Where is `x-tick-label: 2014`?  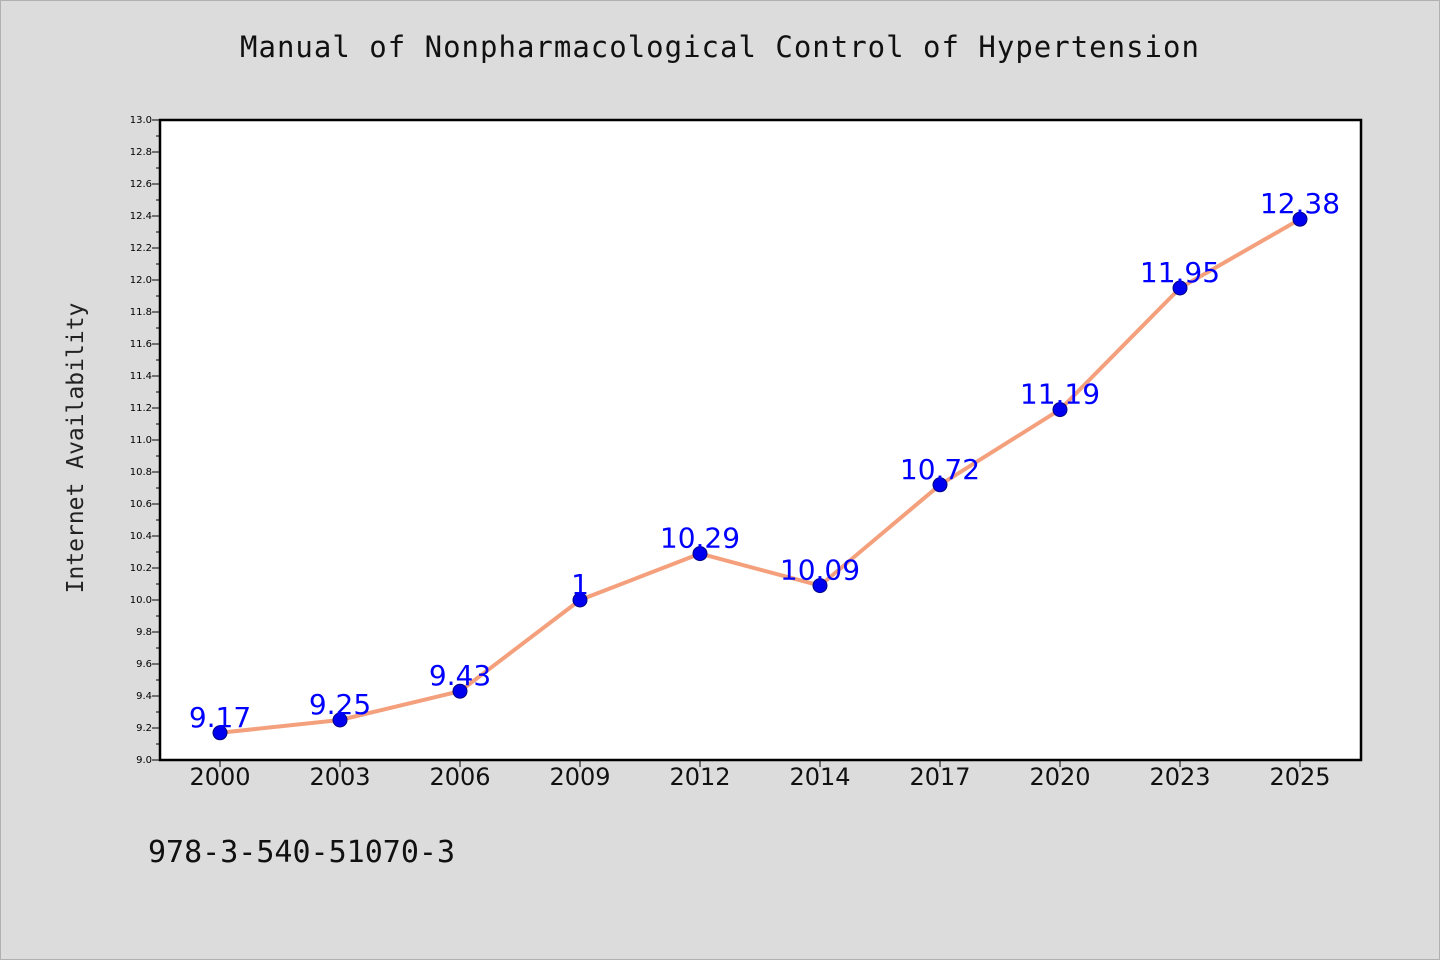
x-tick-label: 2014 is located at coordinates (819, 777).